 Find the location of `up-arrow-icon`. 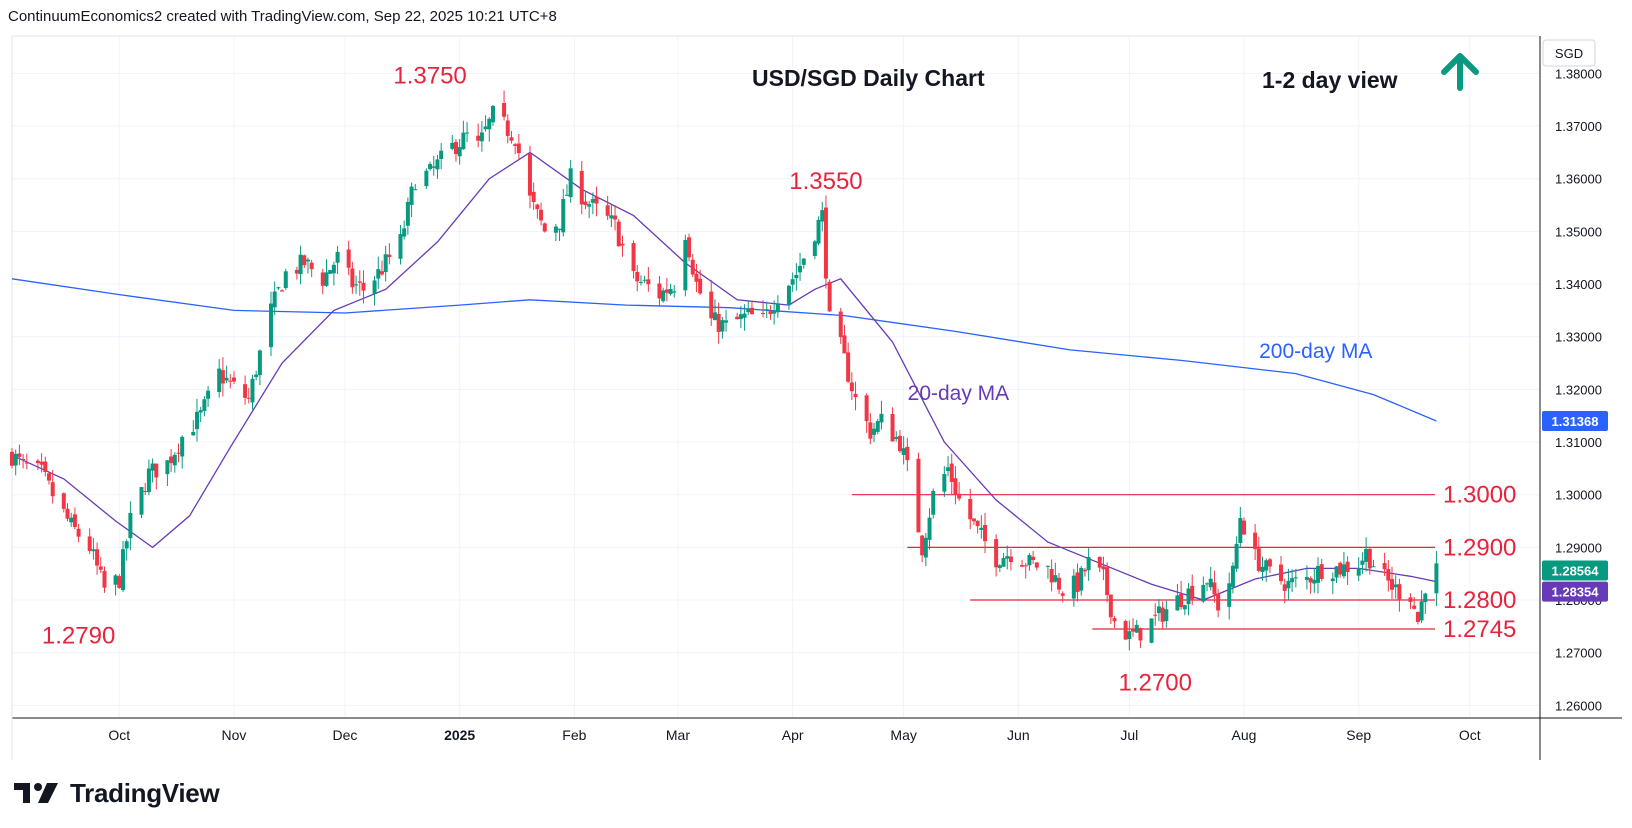

up-arrow-icon is located at coordinates (1460, 72).